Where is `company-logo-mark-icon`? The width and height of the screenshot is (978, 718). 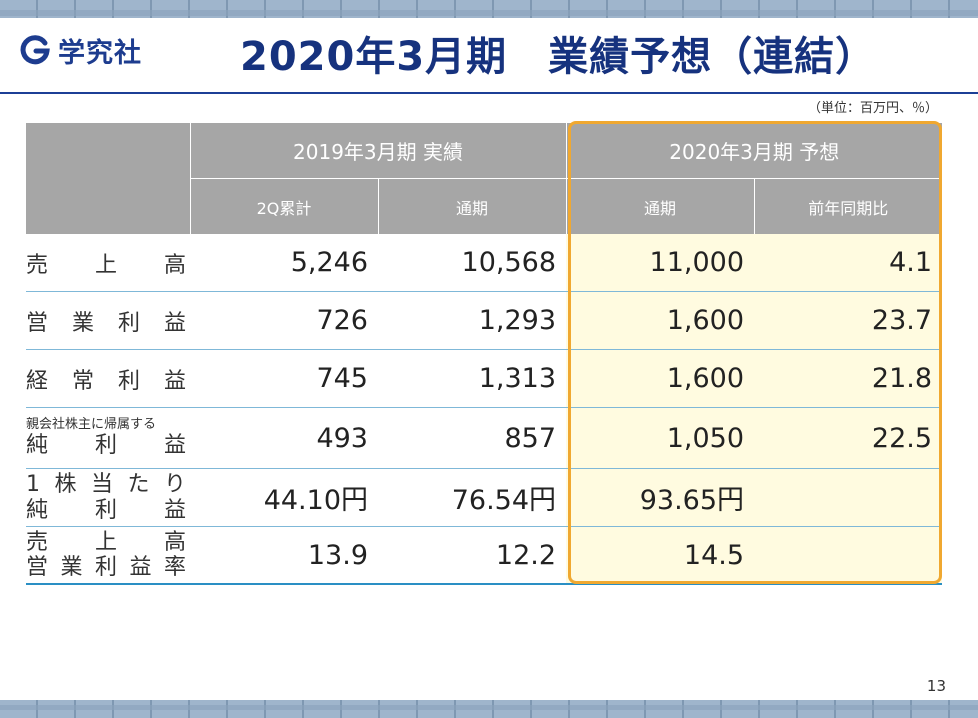 company-logo-mark-icon is located at coordinates (35, 50).